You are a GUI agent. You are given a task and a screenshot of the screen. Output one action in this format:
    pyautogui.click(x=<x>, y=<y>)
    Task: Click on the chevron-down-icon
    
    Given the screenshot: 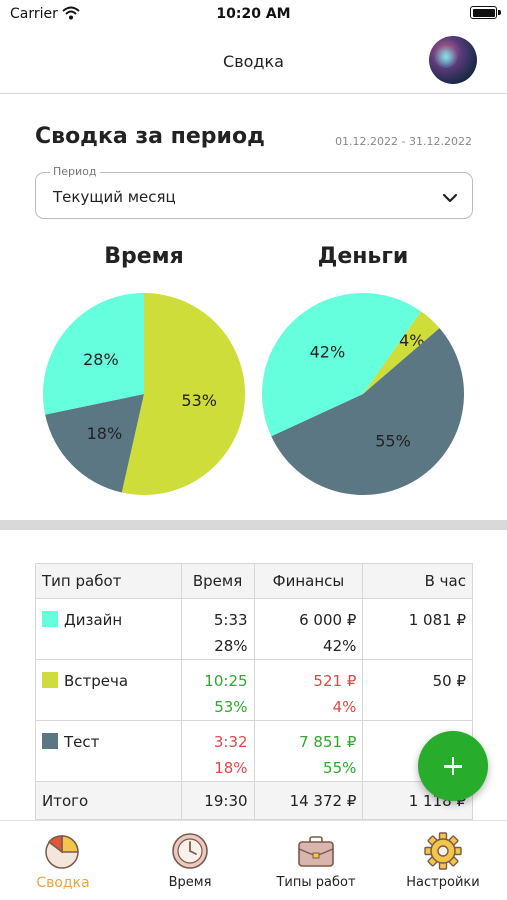 What is the action you would take?
    pyautogui.click(x=450, y=198)
    